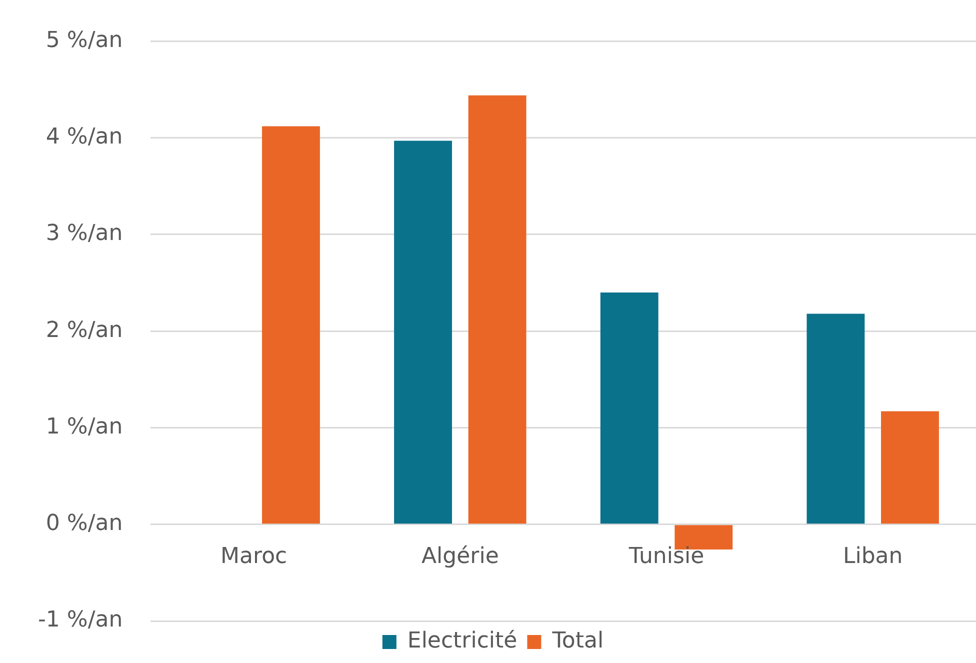 This screenshot has width=976, height=663. Describe the element at coordinates (84, 233) in the screenshot. I see `y-tick-label: 3 %/an` at that location.